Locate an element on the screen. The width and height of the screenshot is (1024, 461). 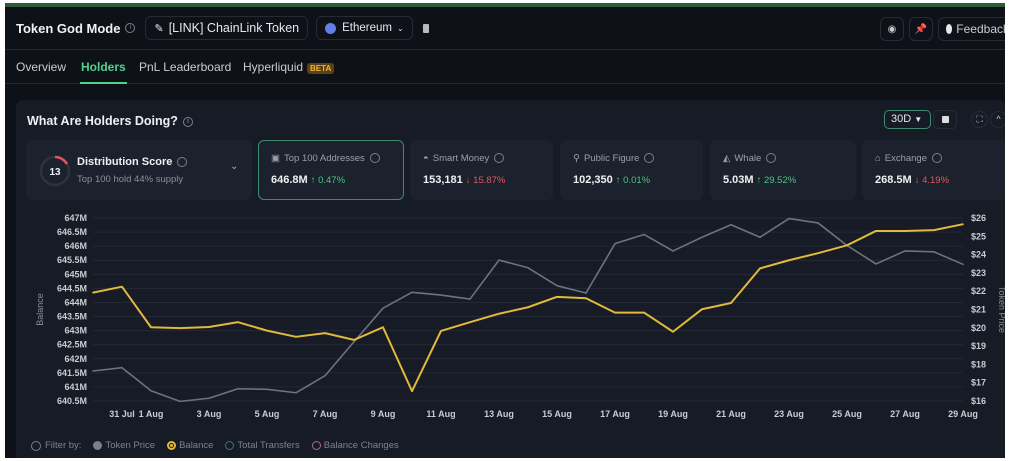
card-value: 268.5M ↓ 4.19% is located at coordinates (912, 180).